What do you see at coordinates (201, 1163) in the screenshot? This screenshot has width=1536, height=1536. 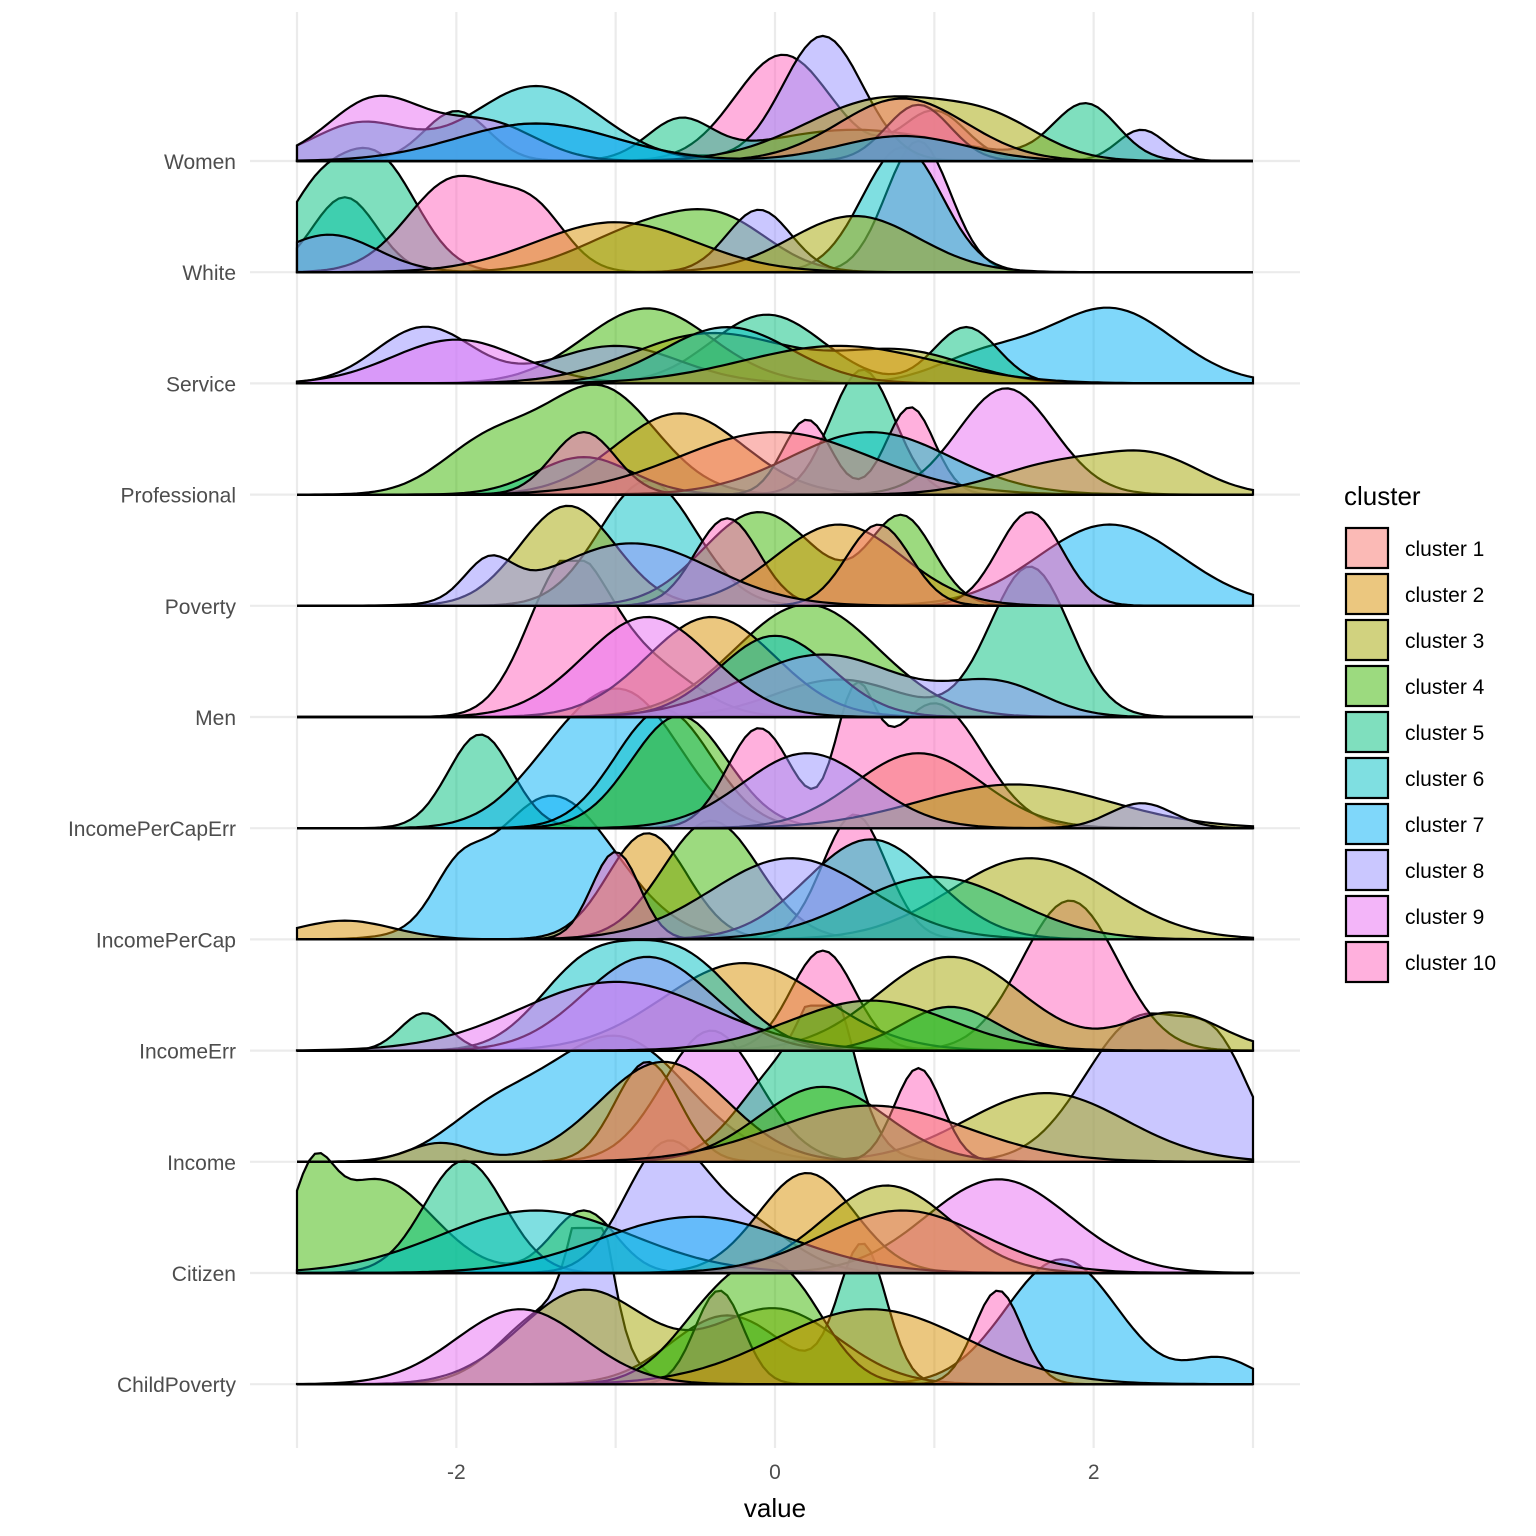 I see `y-tick-label: Income` at bounding box center [201, 1163].